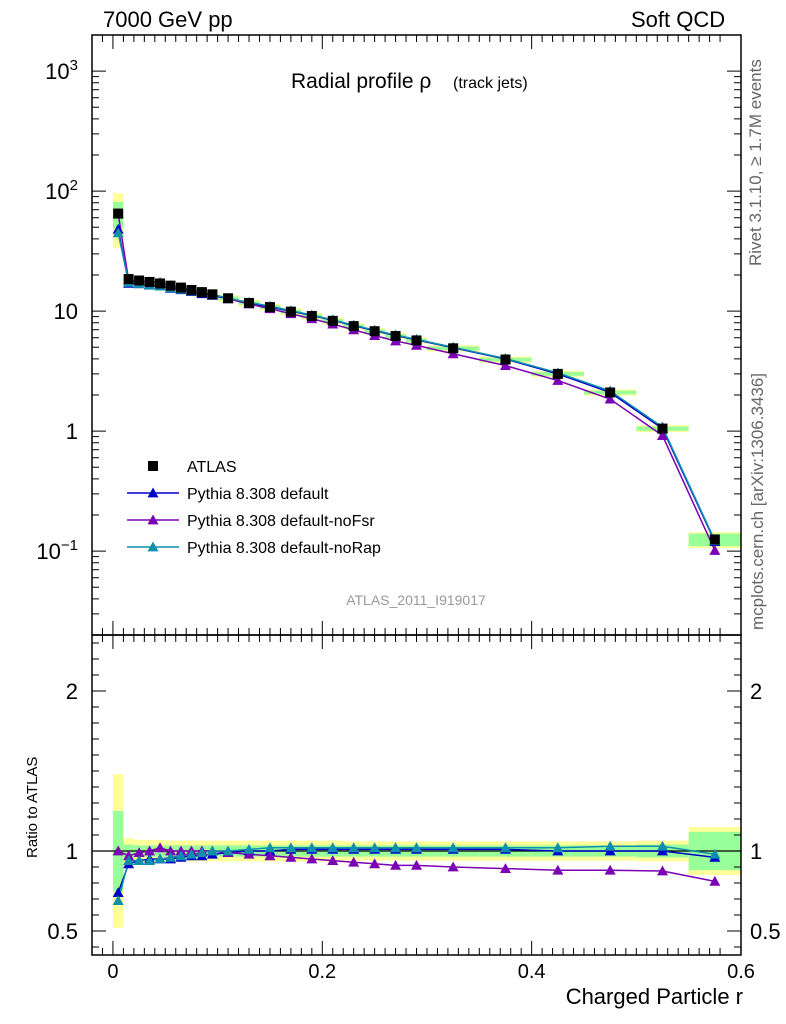 The height and width of the screenshot is (1024, 786). I want to click on ratio-y-axis-label: Ratio to ATLAS, so click(32, 807).